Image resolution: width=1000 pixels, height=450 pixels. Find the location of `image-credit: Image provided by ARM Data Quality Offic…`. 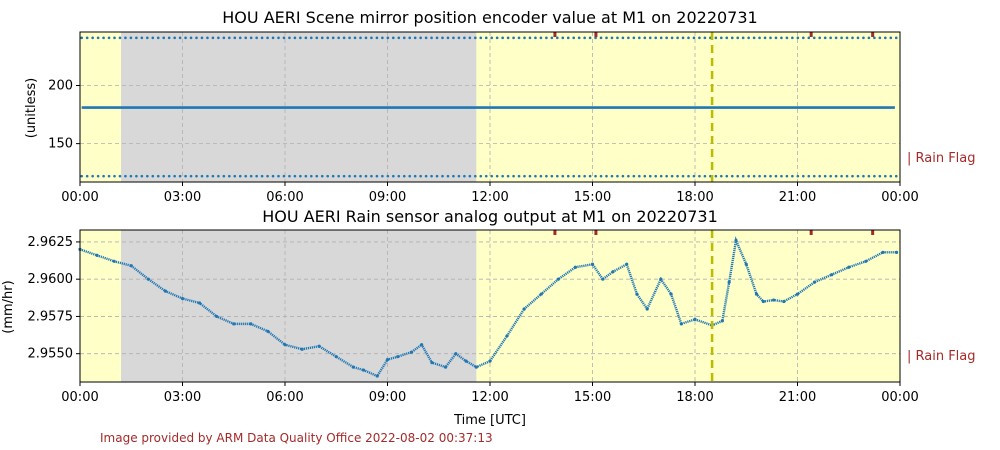

image-credit: Image provided by ARM Data Quality Offic… is located at coordinates (296, 438).